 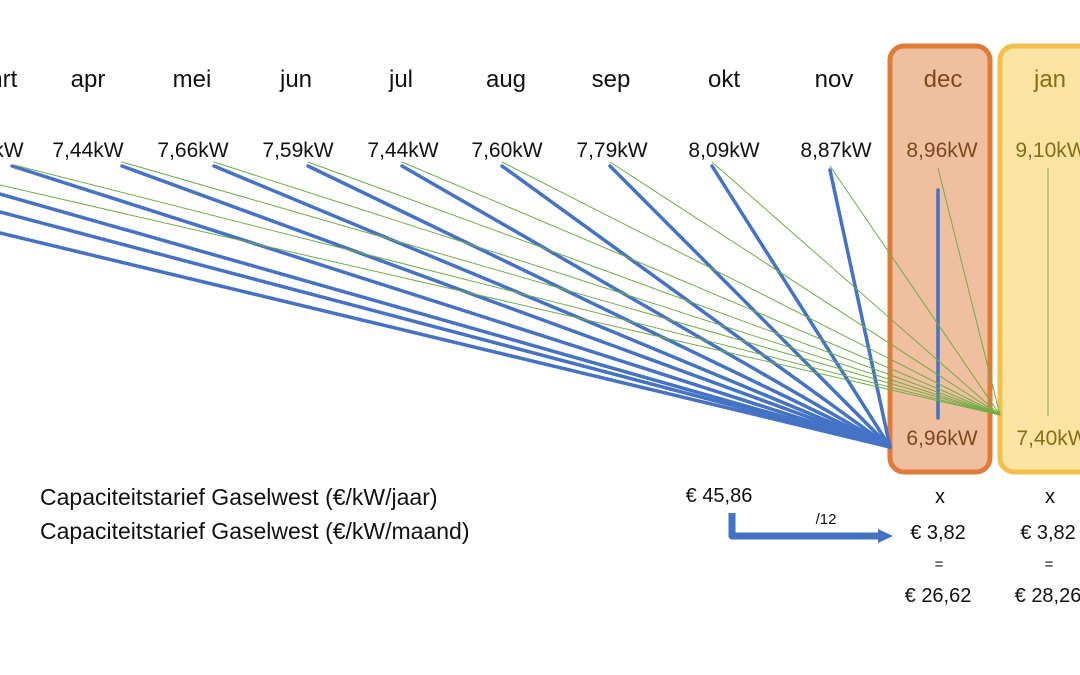 I want to click on peak-value-mei: 7,66kW, so click(x=193, y=150).